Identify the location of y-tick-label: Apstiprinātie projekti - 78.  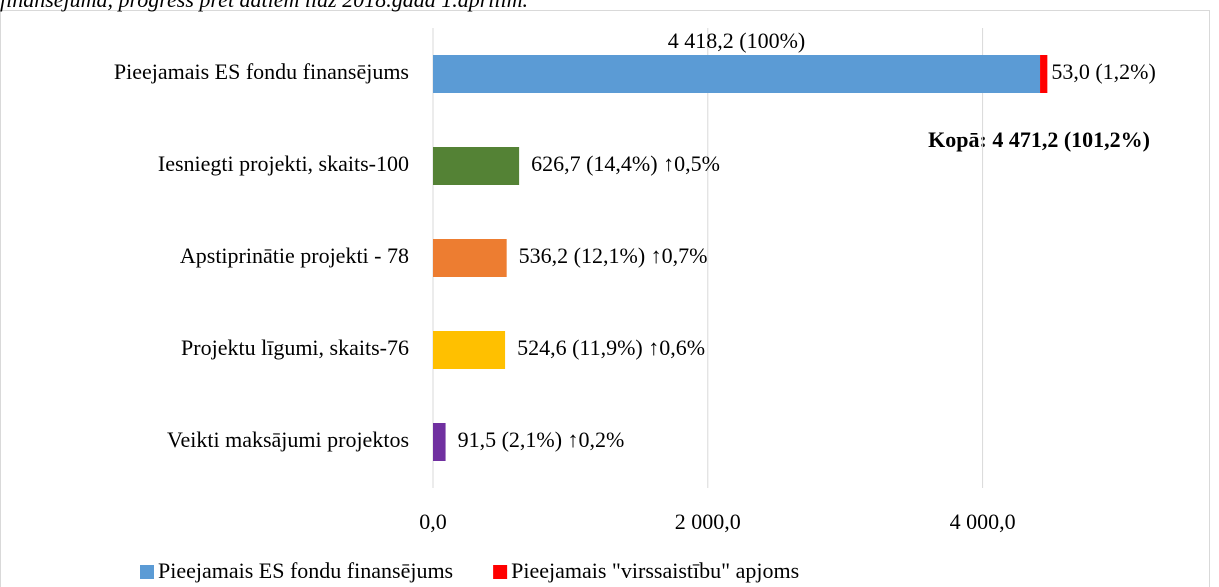
(294, 255).